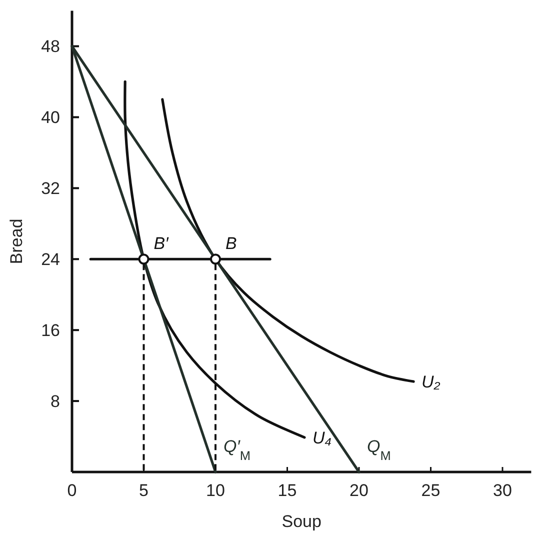  Describe the element at coordinates (16, 241) in the screenshot. I see `y-axis-title: Bread` at that location.